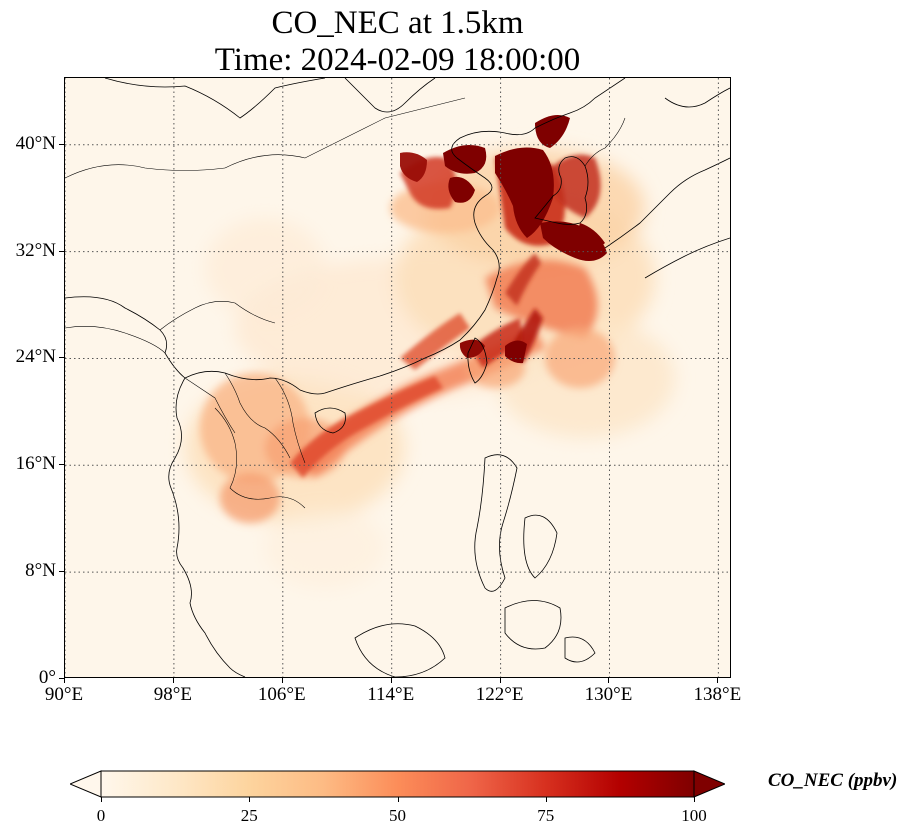 The image size is (920, 836). Describe the element at coordinates (47, 677) in the screenshot. I see `lat-tick-label: 0°` at that location.